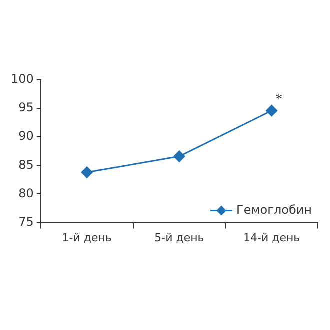 The height and width of the screenshot is (330, 330). What do you see at coordinates (26, 221) in the screenshot?
I see `y-tick-label: 75` at bounding box center [26, 221].